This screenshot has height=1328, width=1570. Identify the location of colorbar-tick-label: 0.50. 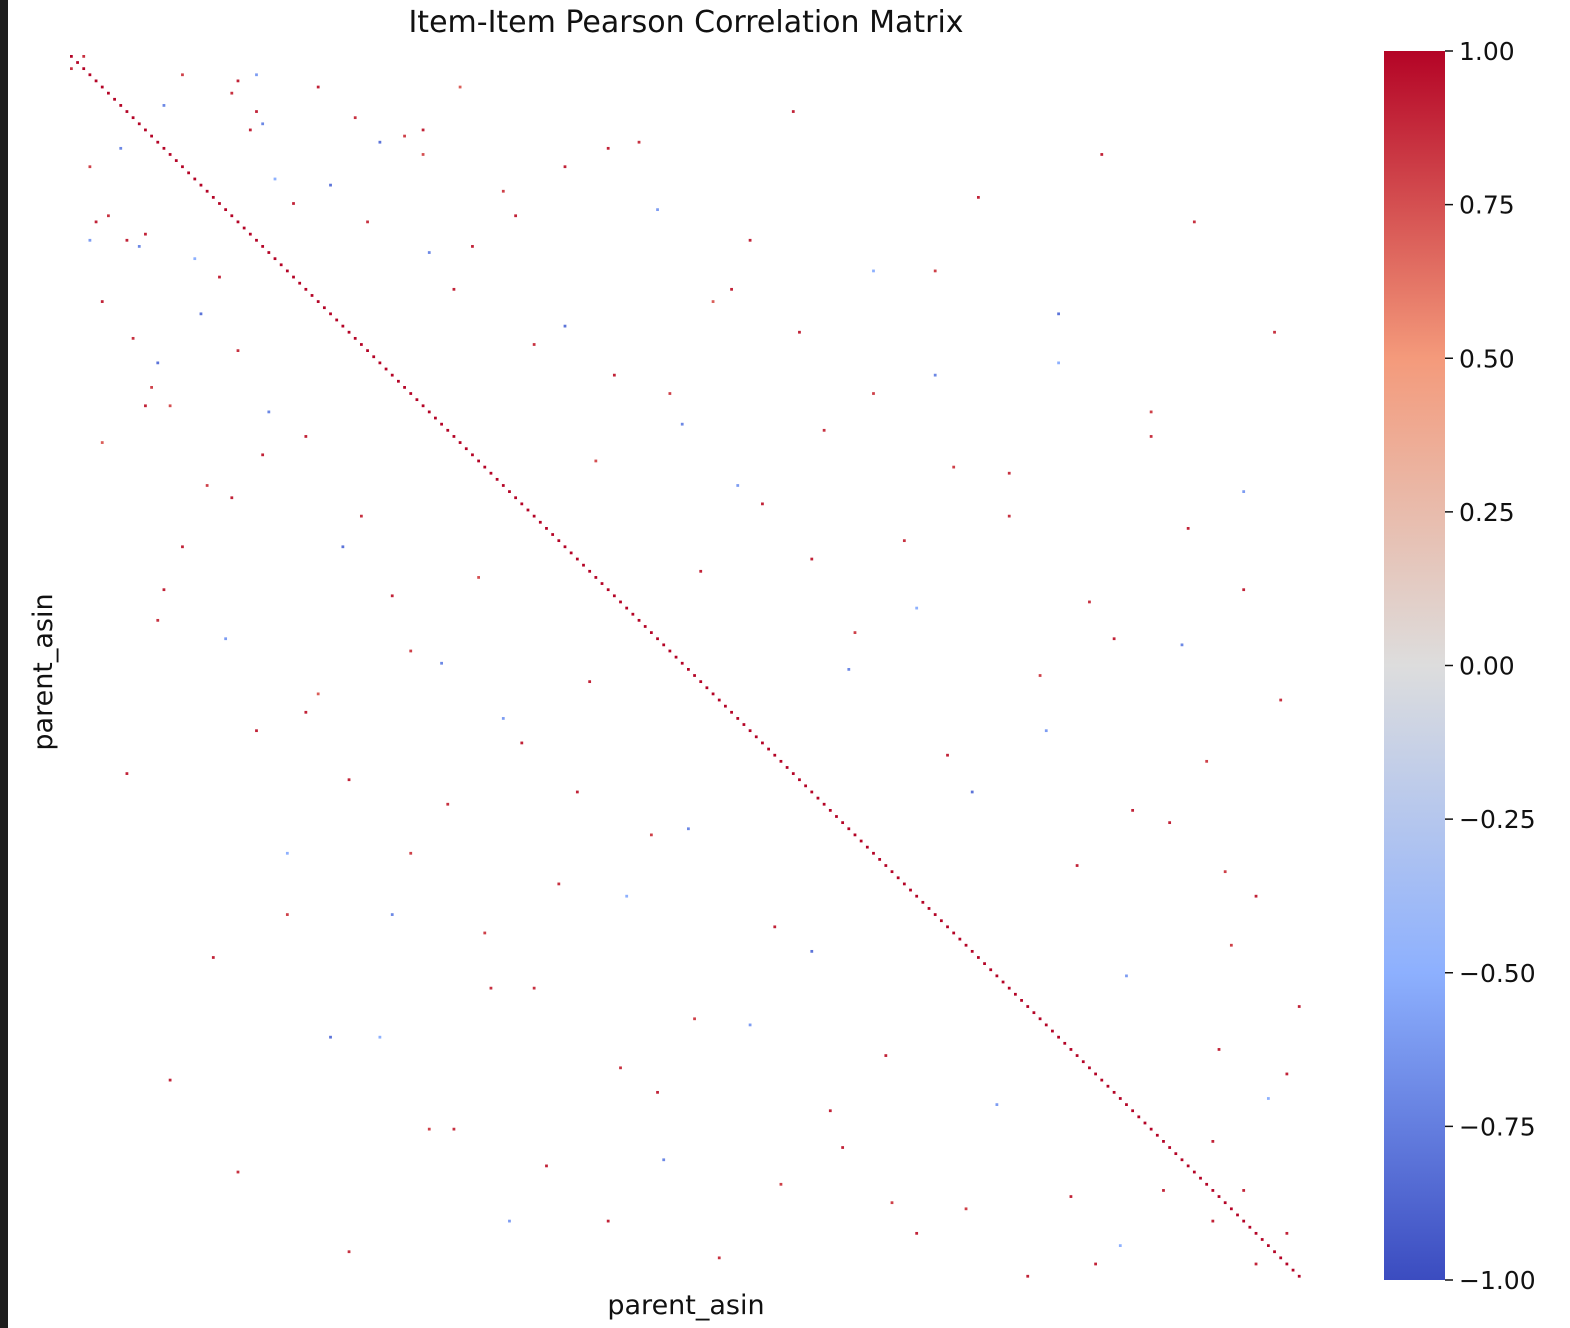
(1487, 358).